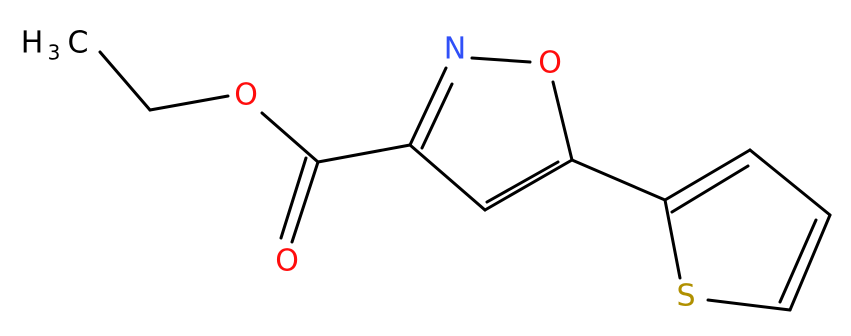  What do you see at coordinates (455, 49) in the screenshot?
I see `atom-label: N` at bounding box center [455, 49].